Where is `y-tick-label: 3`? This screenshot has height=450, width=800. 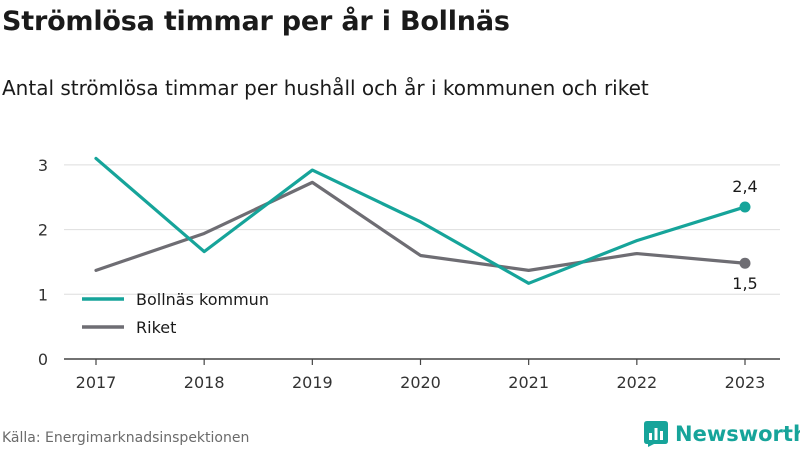
y-tick-label: 3 is located at coordinates (43, 165).